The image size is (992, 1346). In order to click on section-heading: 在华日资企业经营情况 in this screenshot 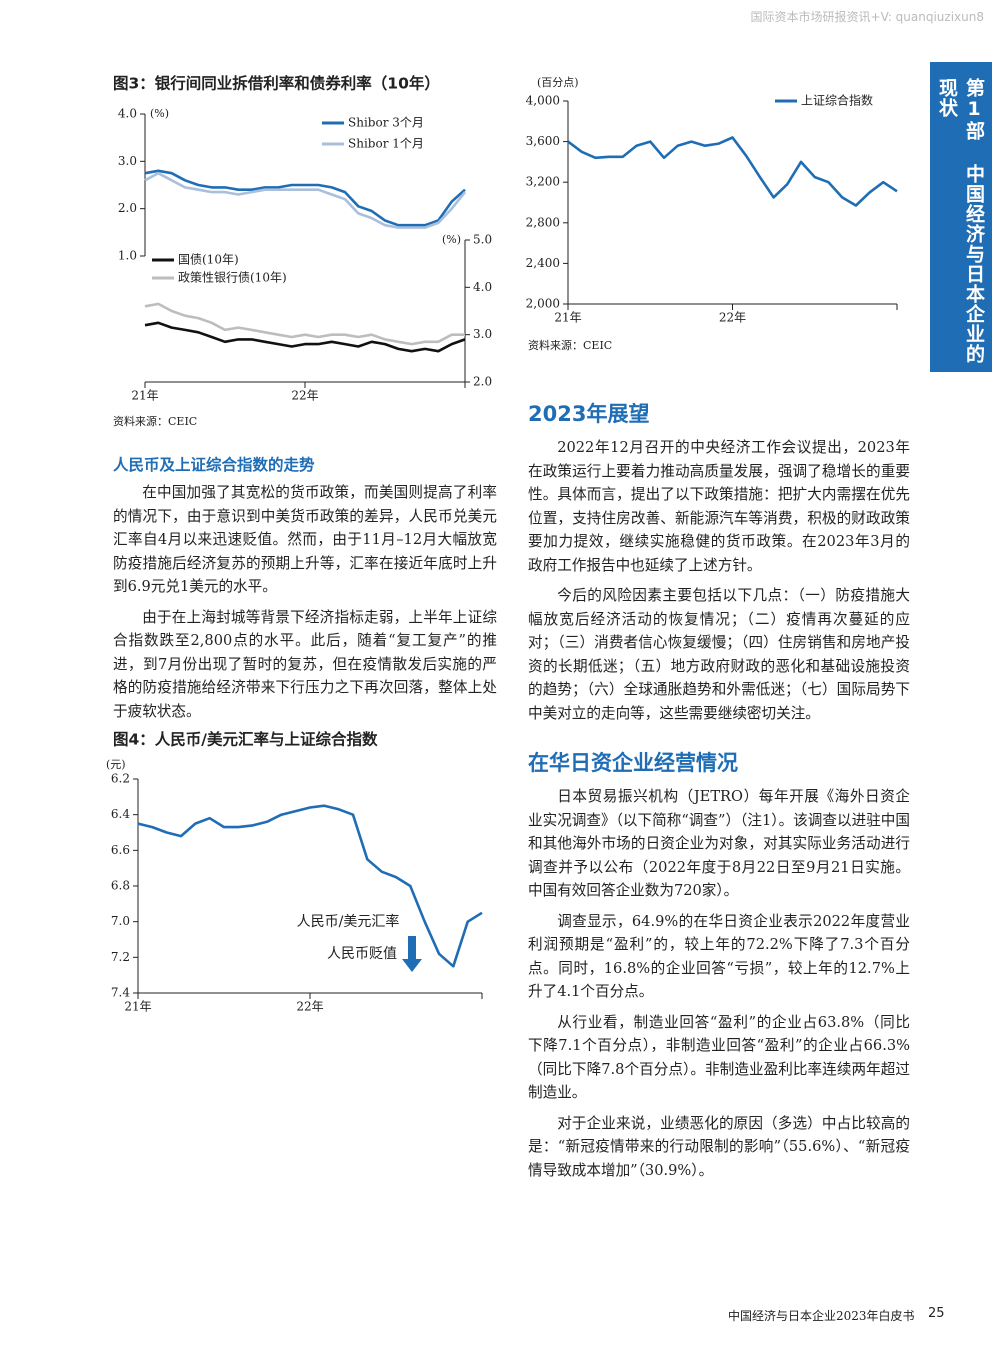, I will do `click(633, 763)`.